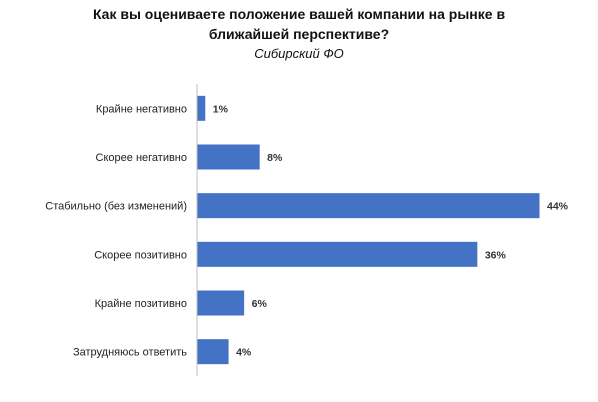  What do you see at coordinates (299, 53) in the screenshot?
I see `chart-subtitle: Сибирский ФО` at bounding box center [299, 53].